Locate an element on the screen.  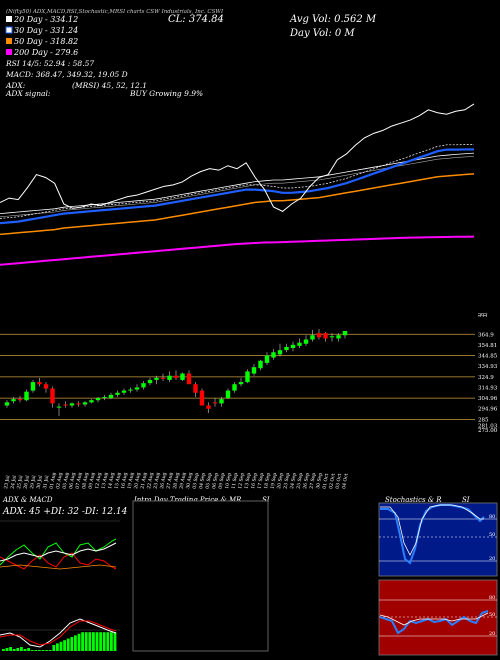
date-tick-label: 05 Sep is located at coordinates (209, 480).